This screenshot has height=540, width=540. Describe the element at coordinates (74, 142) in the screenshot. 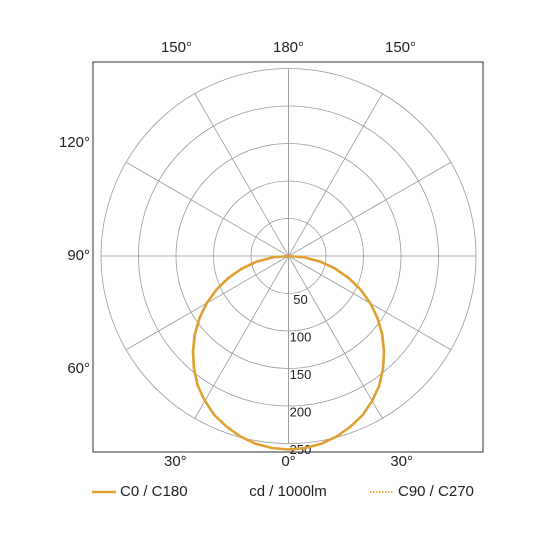

I see `angle-label: 120°` at that location.